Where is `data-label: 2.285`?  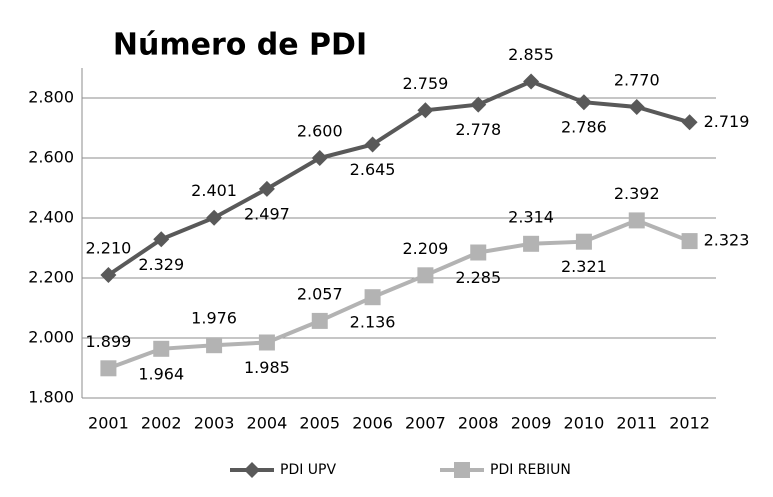
data-label: 2.285 is located at coordinates (478, 277).